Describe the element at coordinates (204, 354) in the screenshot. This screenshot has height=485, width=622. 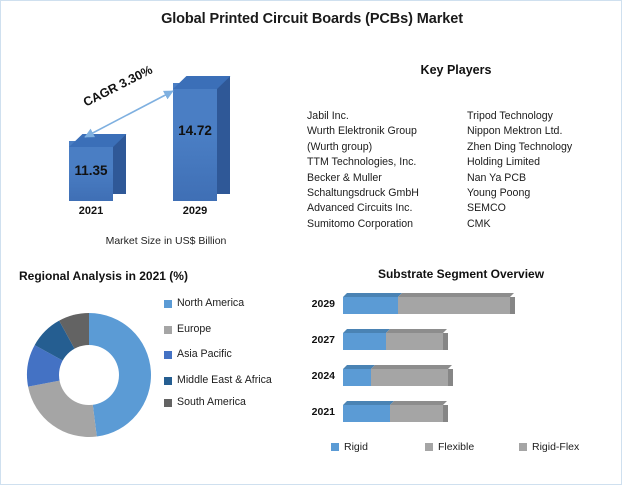
I see `legend-label: Asia Pacific` at that location.